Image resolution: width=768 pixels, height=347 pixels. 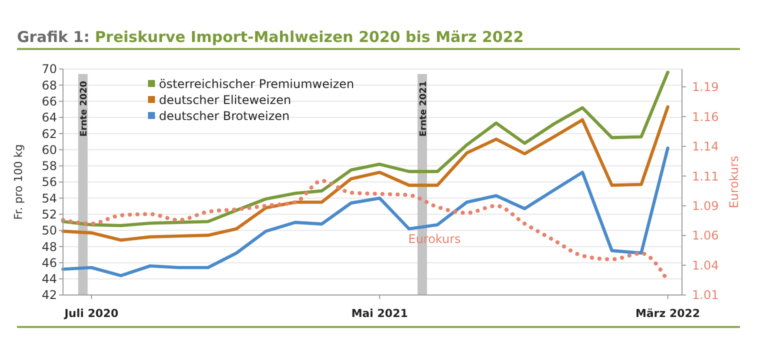 What do you see at coordinates (49, 85) in the screenshot?
I see `y-tick-label: 68` at bounding box center [49, 85].